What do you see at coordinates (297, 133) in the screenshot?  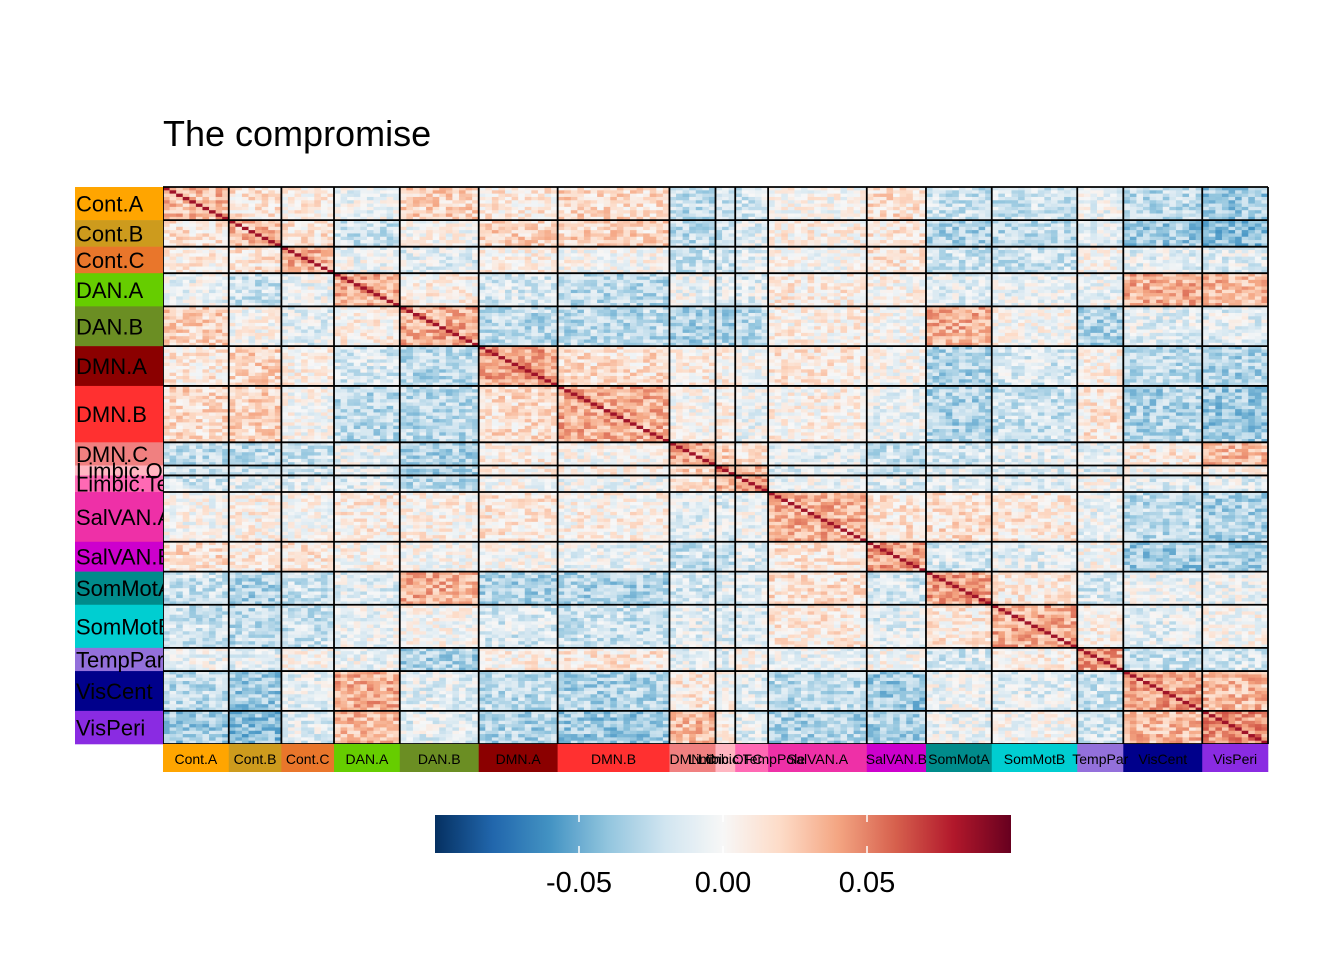 I see `chart-title: The compromise` at bounding box center [297, 133].